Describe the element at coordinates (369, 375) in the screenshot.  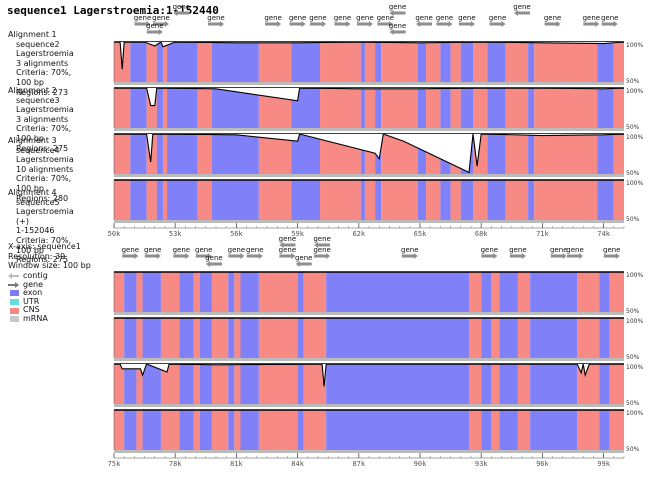
I see `conservation-dip-fill` at that location.